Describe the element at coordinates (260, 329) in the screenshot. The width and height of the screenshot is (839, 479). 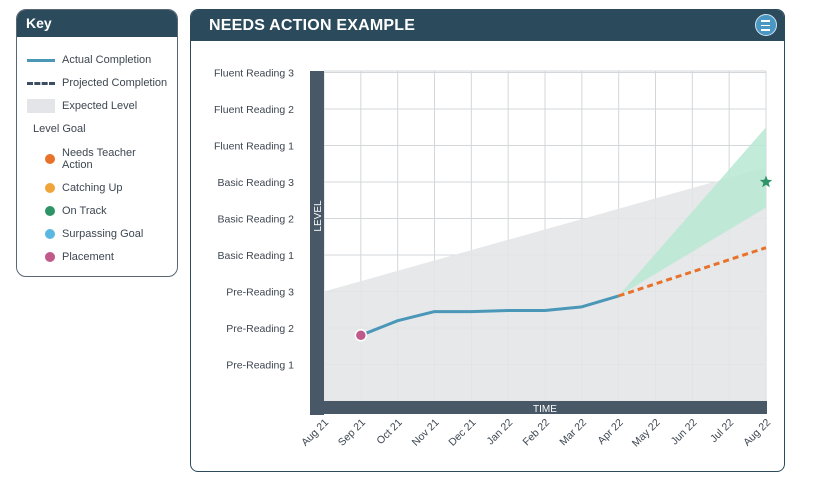
I see `y-tick-label: Pre-Reading 2` at that location.